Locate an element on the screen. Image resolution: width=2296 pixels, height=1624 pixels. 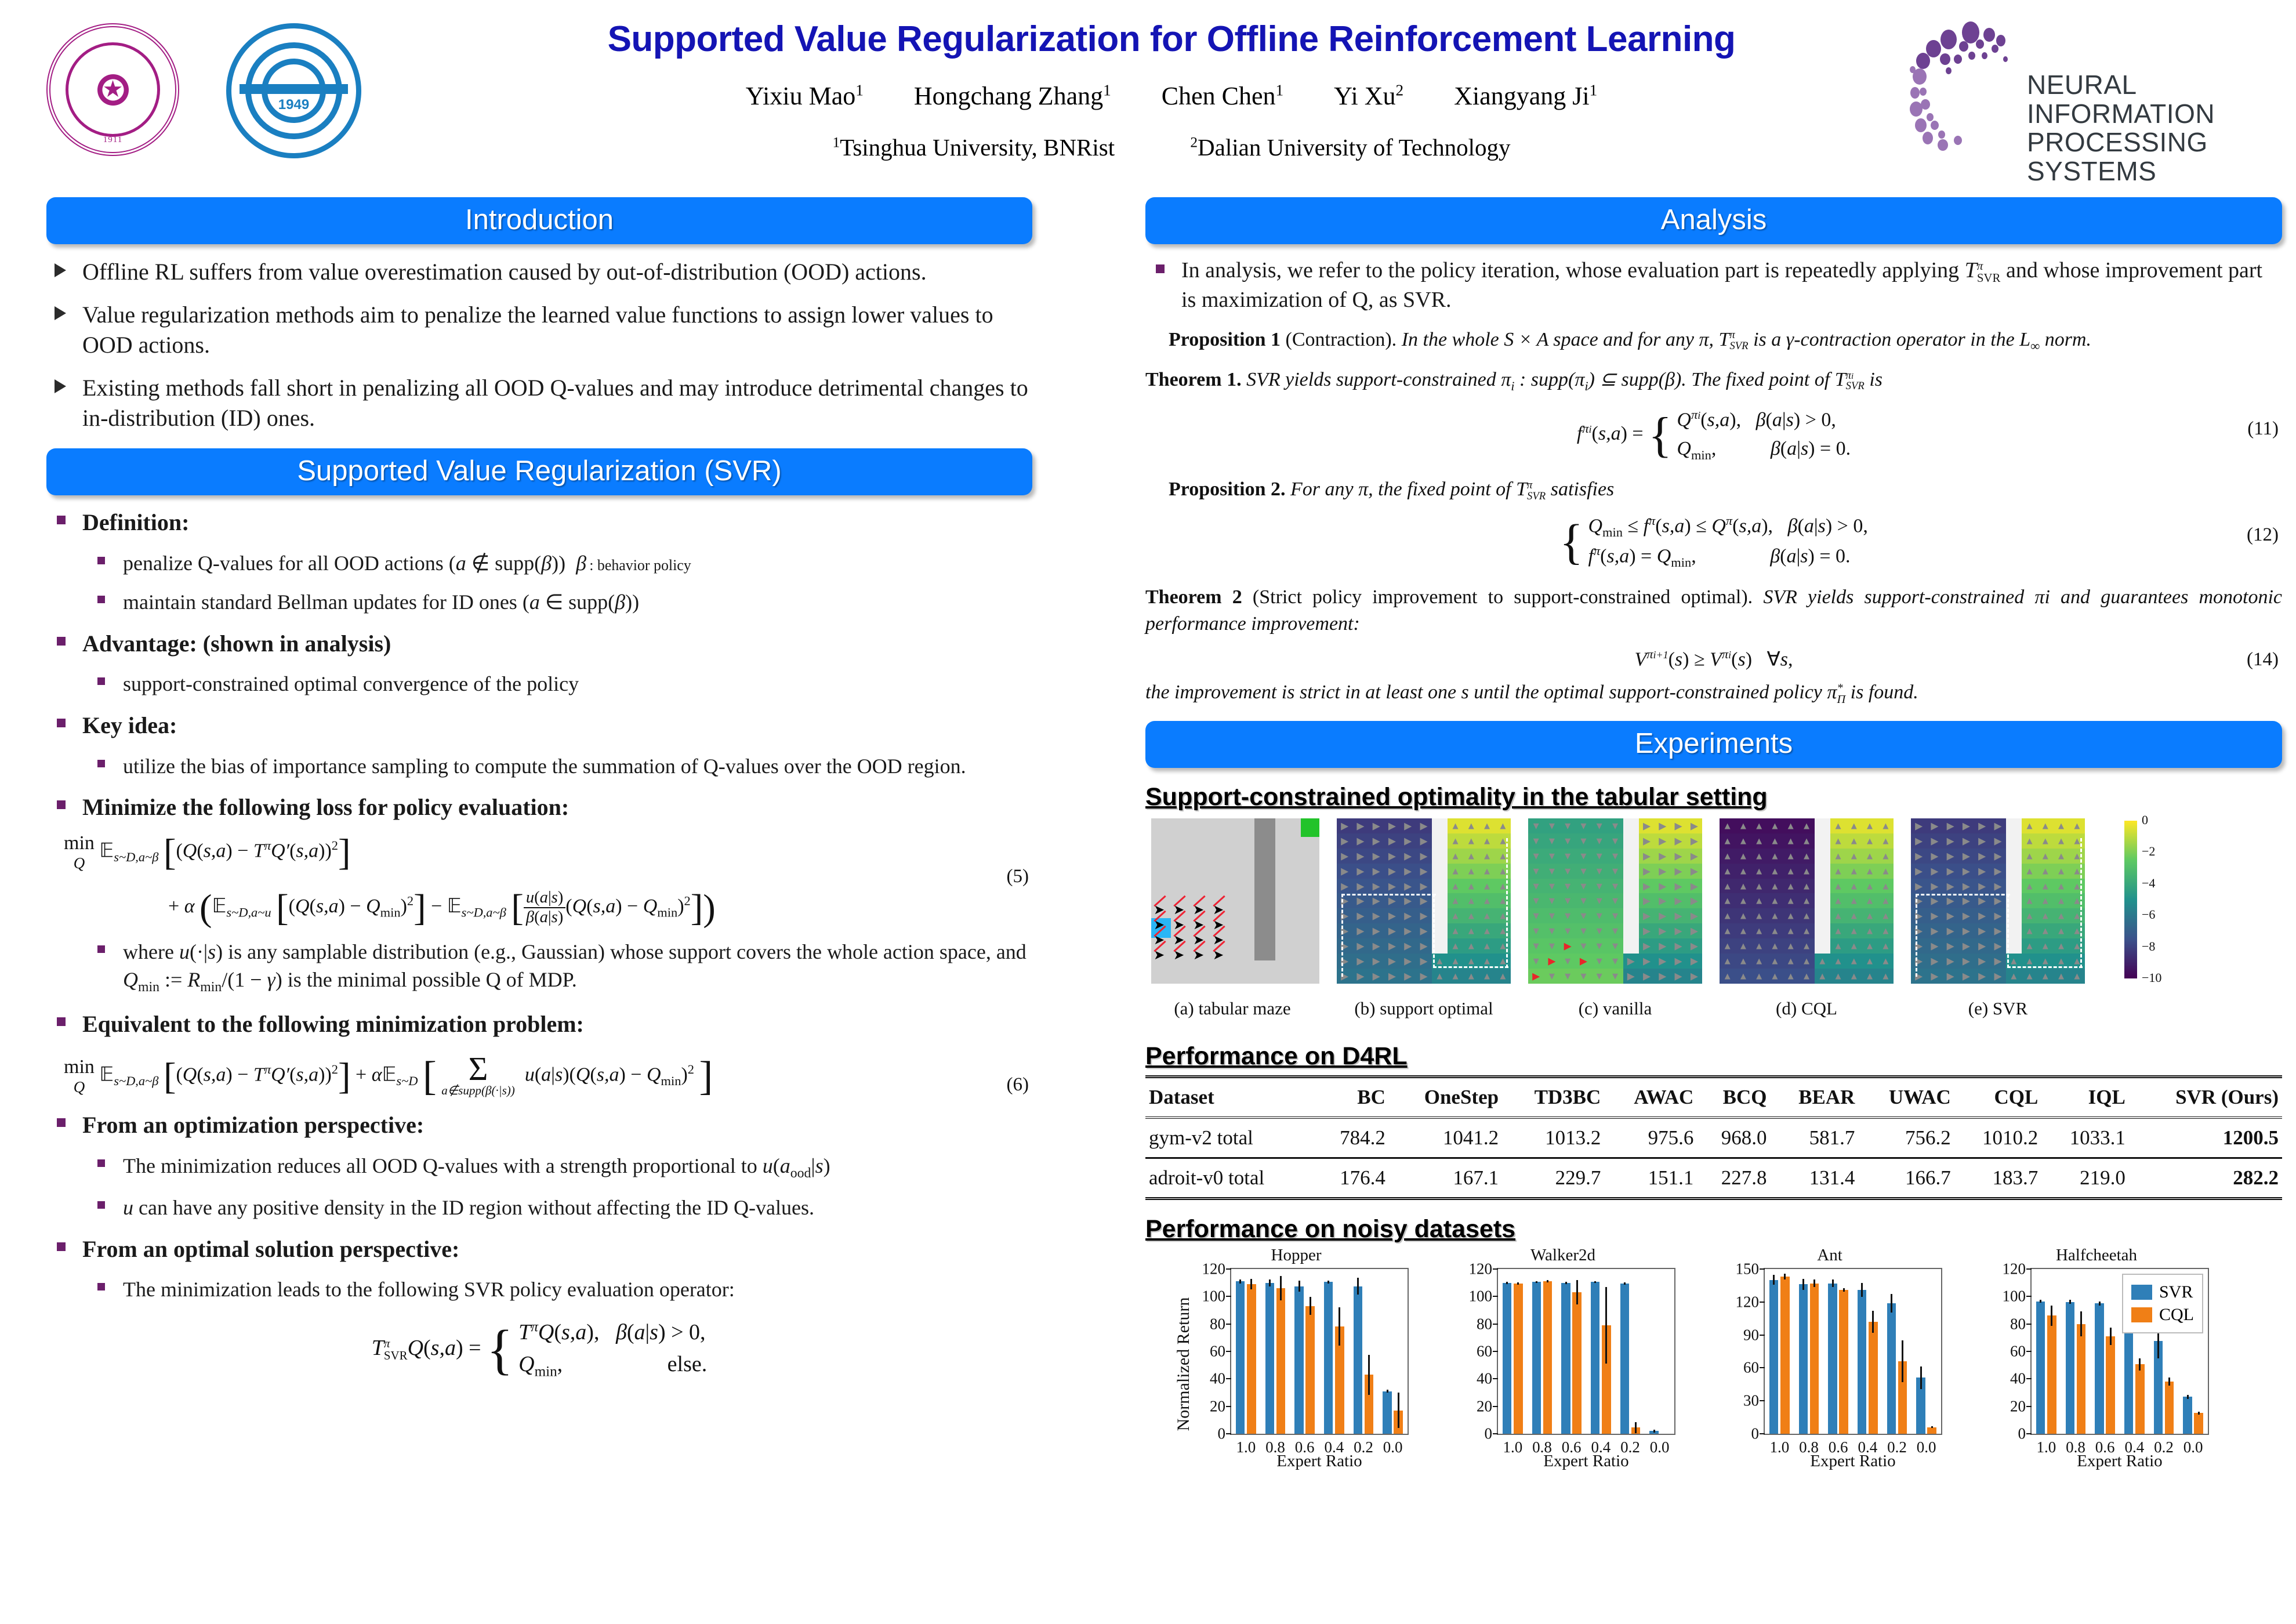
x-axis-tick-label: 0.4 is located at coordinates (1334, 1447).